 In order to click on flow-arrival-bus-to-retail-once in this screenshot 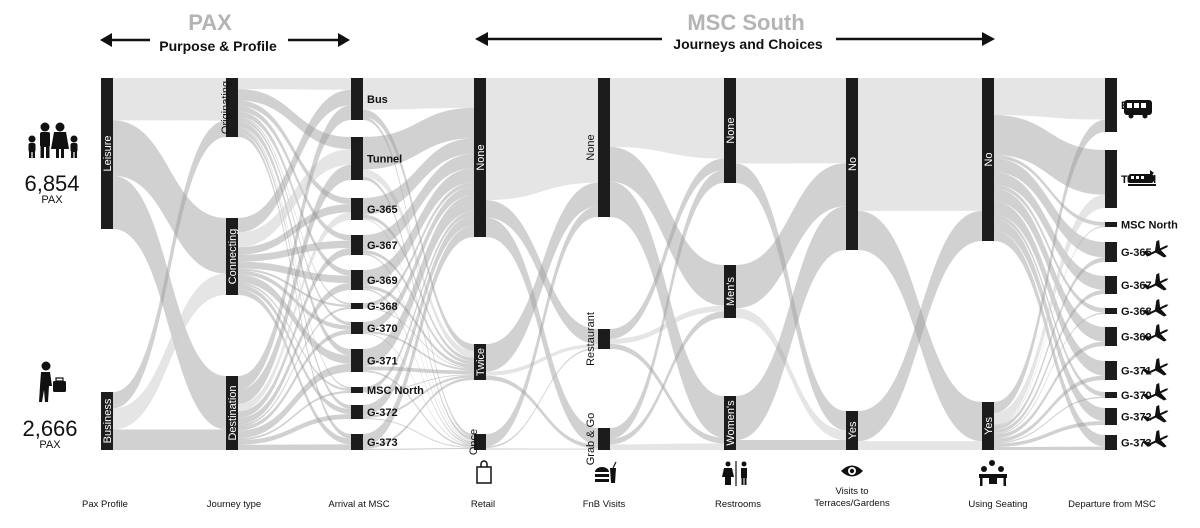, I will do `click(418, 277)`.